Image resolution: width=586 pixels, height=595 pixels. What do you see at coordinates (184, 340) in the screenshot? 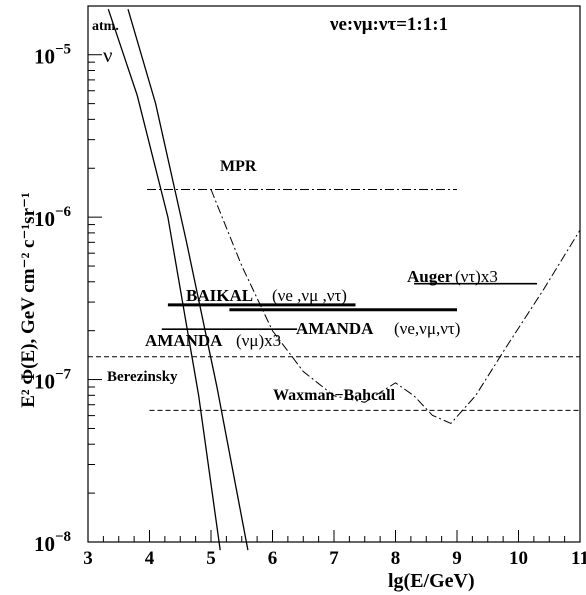
I see `amanda-mu-label: AMANDA` at bounding box center [184, 340].